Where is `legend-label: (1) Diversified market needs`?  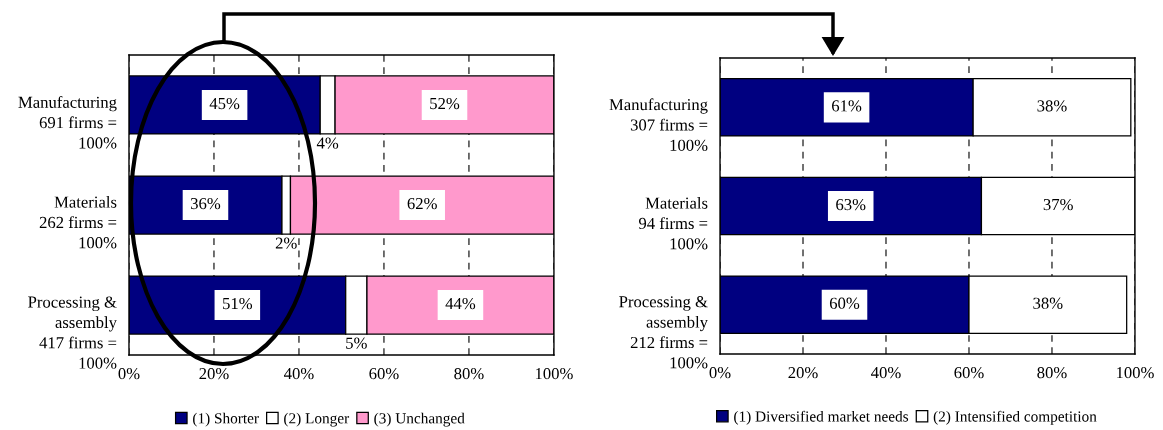 legend-label: (1) Diversified market needs is located at coordinates (821, 417).